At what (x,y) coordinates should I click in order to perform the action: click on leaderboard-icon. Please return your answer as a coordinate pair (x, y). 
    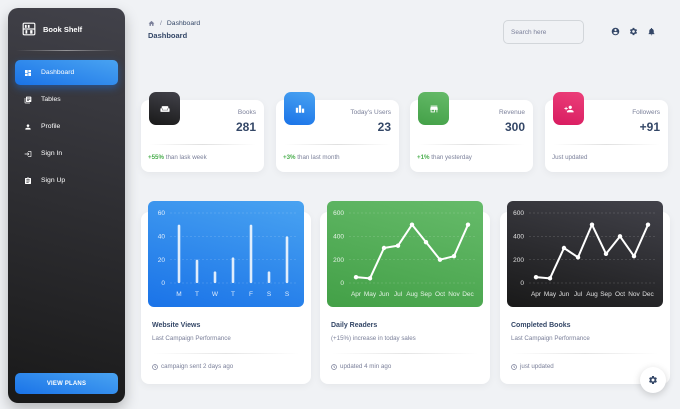
    Looking at the image, I should click on (299, 108).